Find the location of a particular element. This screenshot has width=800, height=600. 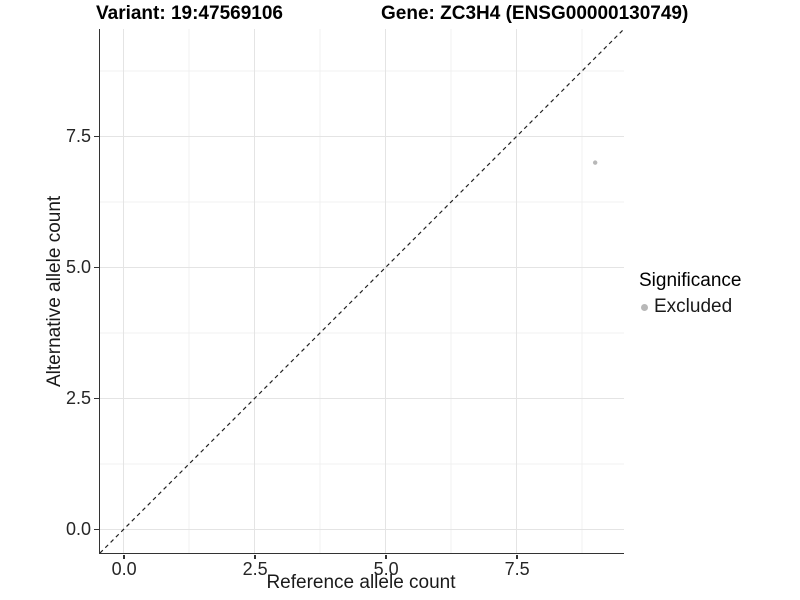

y-axis-title: Alternative allele count is located at coordinates (54, 291).